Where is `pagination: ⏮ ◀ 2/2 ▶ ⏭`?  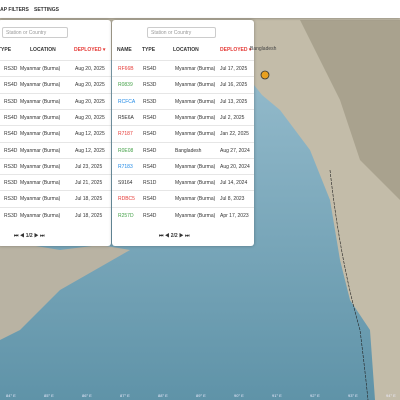 pagination: ⏮ ◀ 2/2 ▶ ⏭ is located at coordinates (174, 236).